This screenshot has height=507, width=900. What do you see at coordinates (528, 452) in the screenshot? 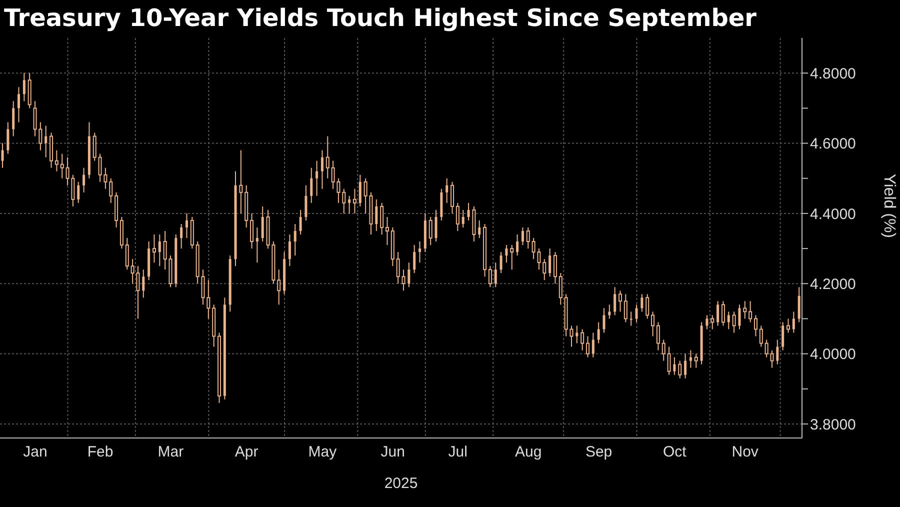
I see `x-tick-label: Aug` at bounding box center [528, 452].